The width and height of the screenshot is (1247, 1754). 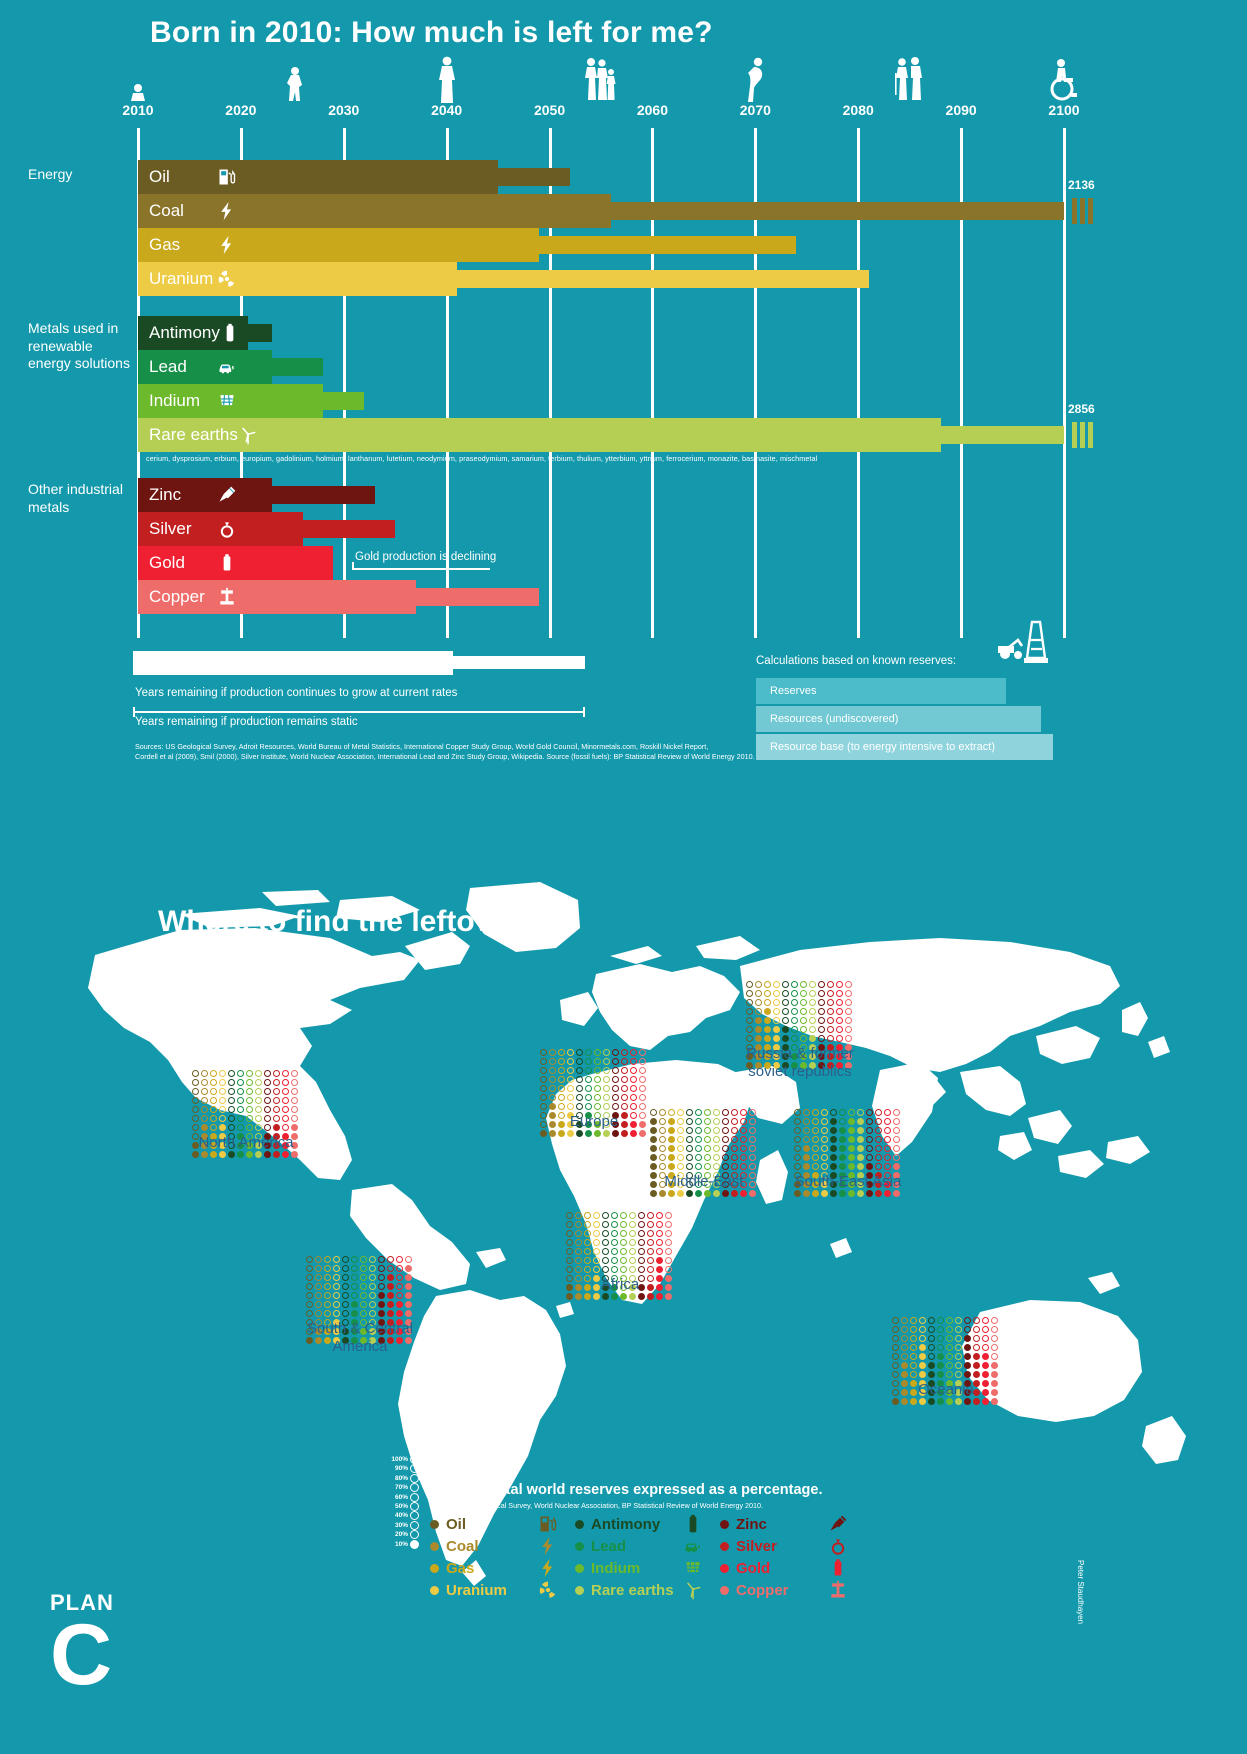 What do you see at coordinates (193, 597) in the screenshot?
I see `bar-label-copper: Copper` at bounding box center [193, 597].